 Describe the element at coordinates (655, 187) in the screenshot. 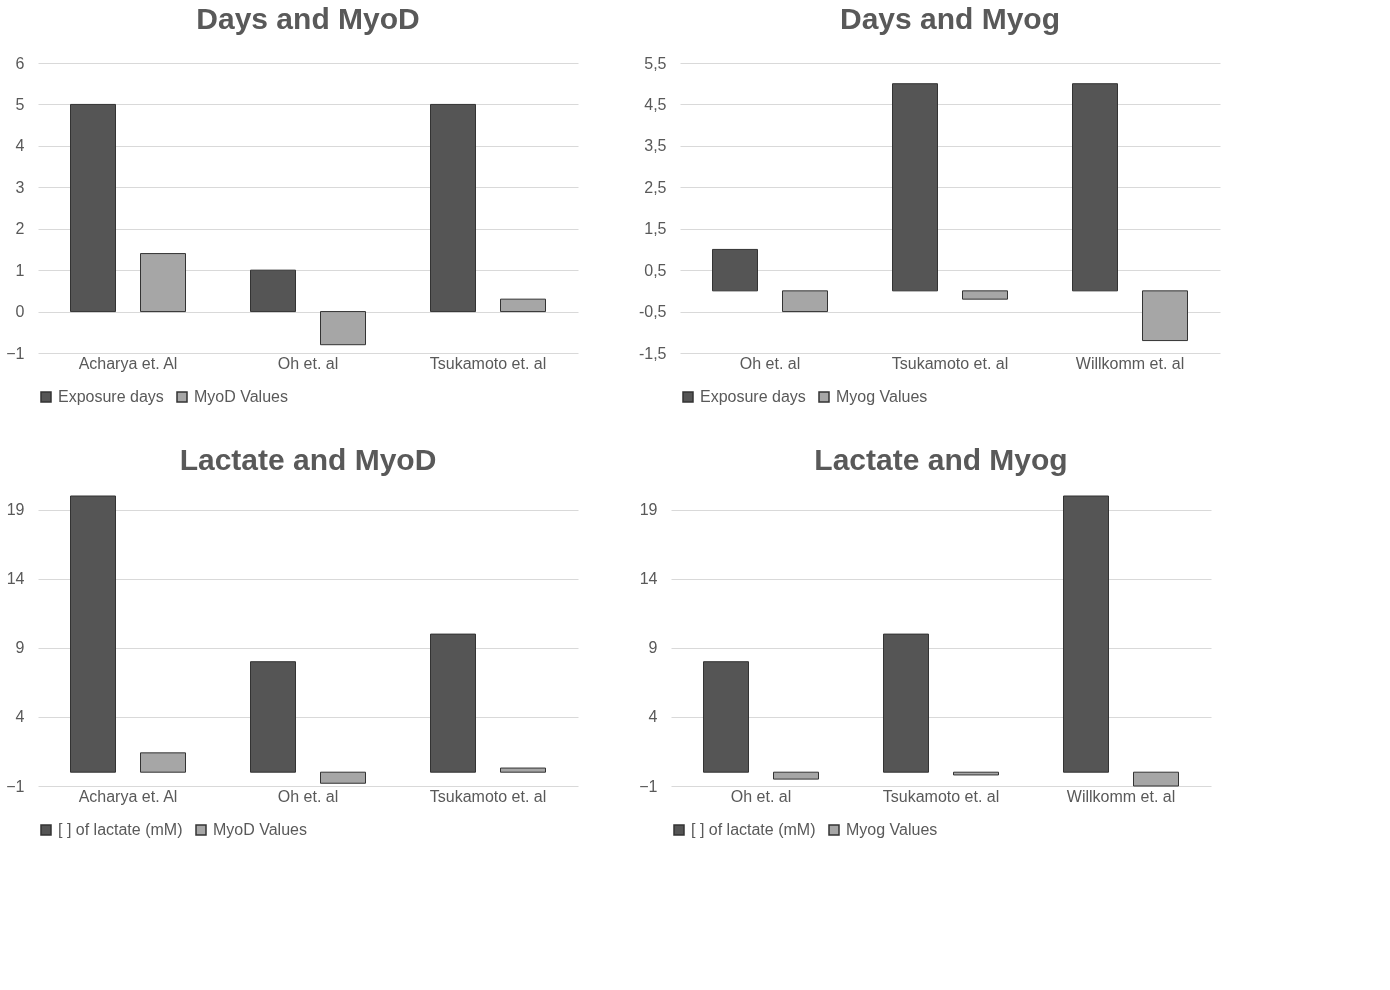

I see `y-tick-label: 2,5` at that location.